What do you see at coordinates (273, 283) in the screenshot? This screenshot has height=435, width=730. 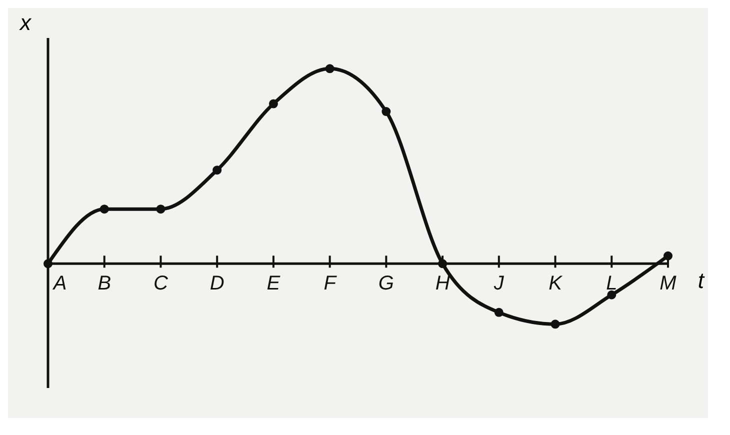 I see `x-tick-label: E` at bounding box center [273, 283].